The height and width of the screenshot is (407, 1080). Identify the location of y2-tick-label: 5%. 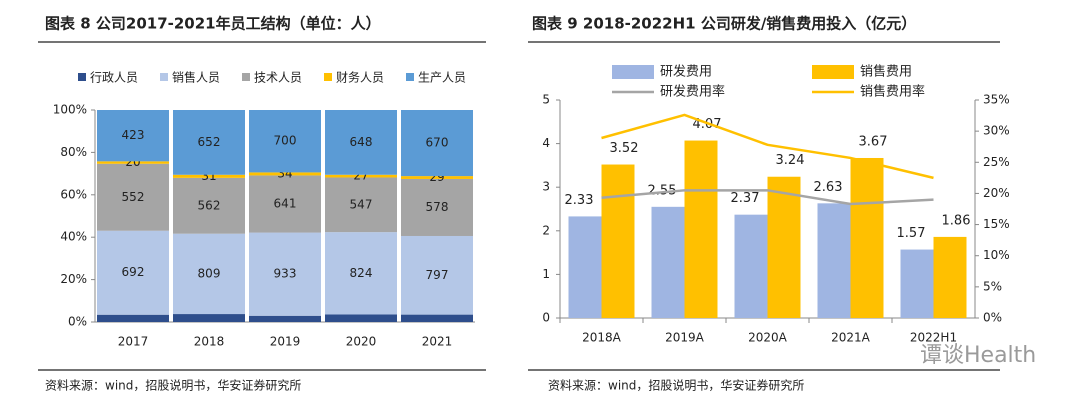
(992, 286).